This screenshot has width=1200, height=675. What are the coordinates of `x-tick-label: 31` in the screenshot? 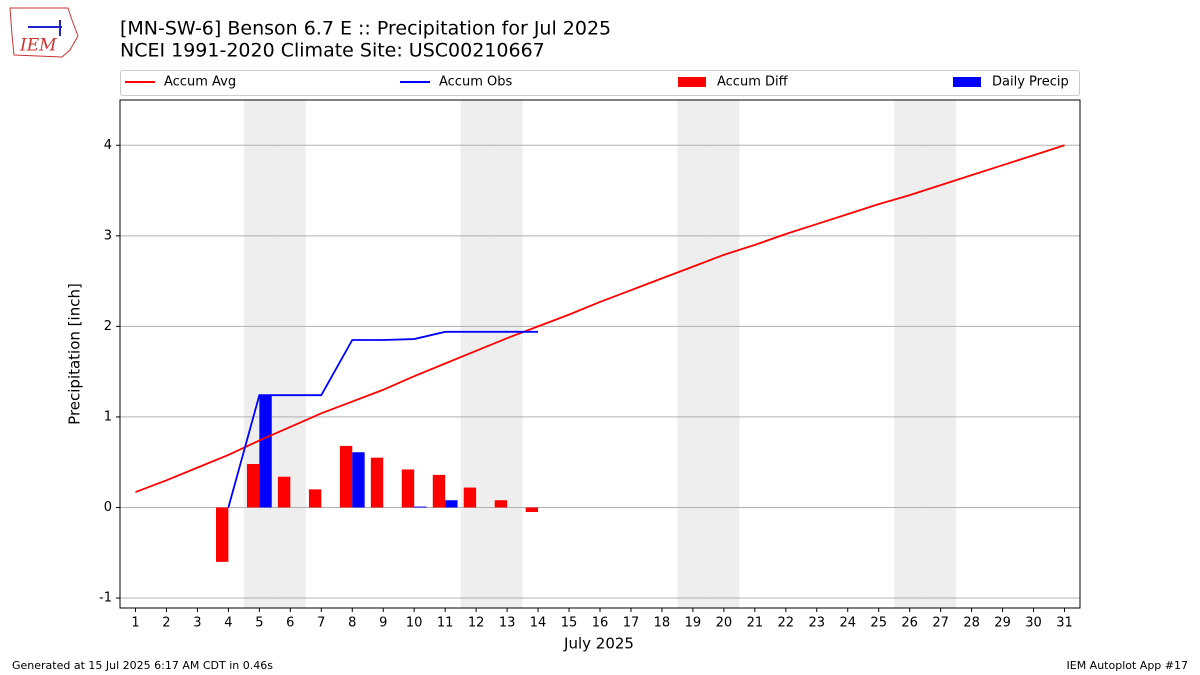 It's located at (1064, 623).